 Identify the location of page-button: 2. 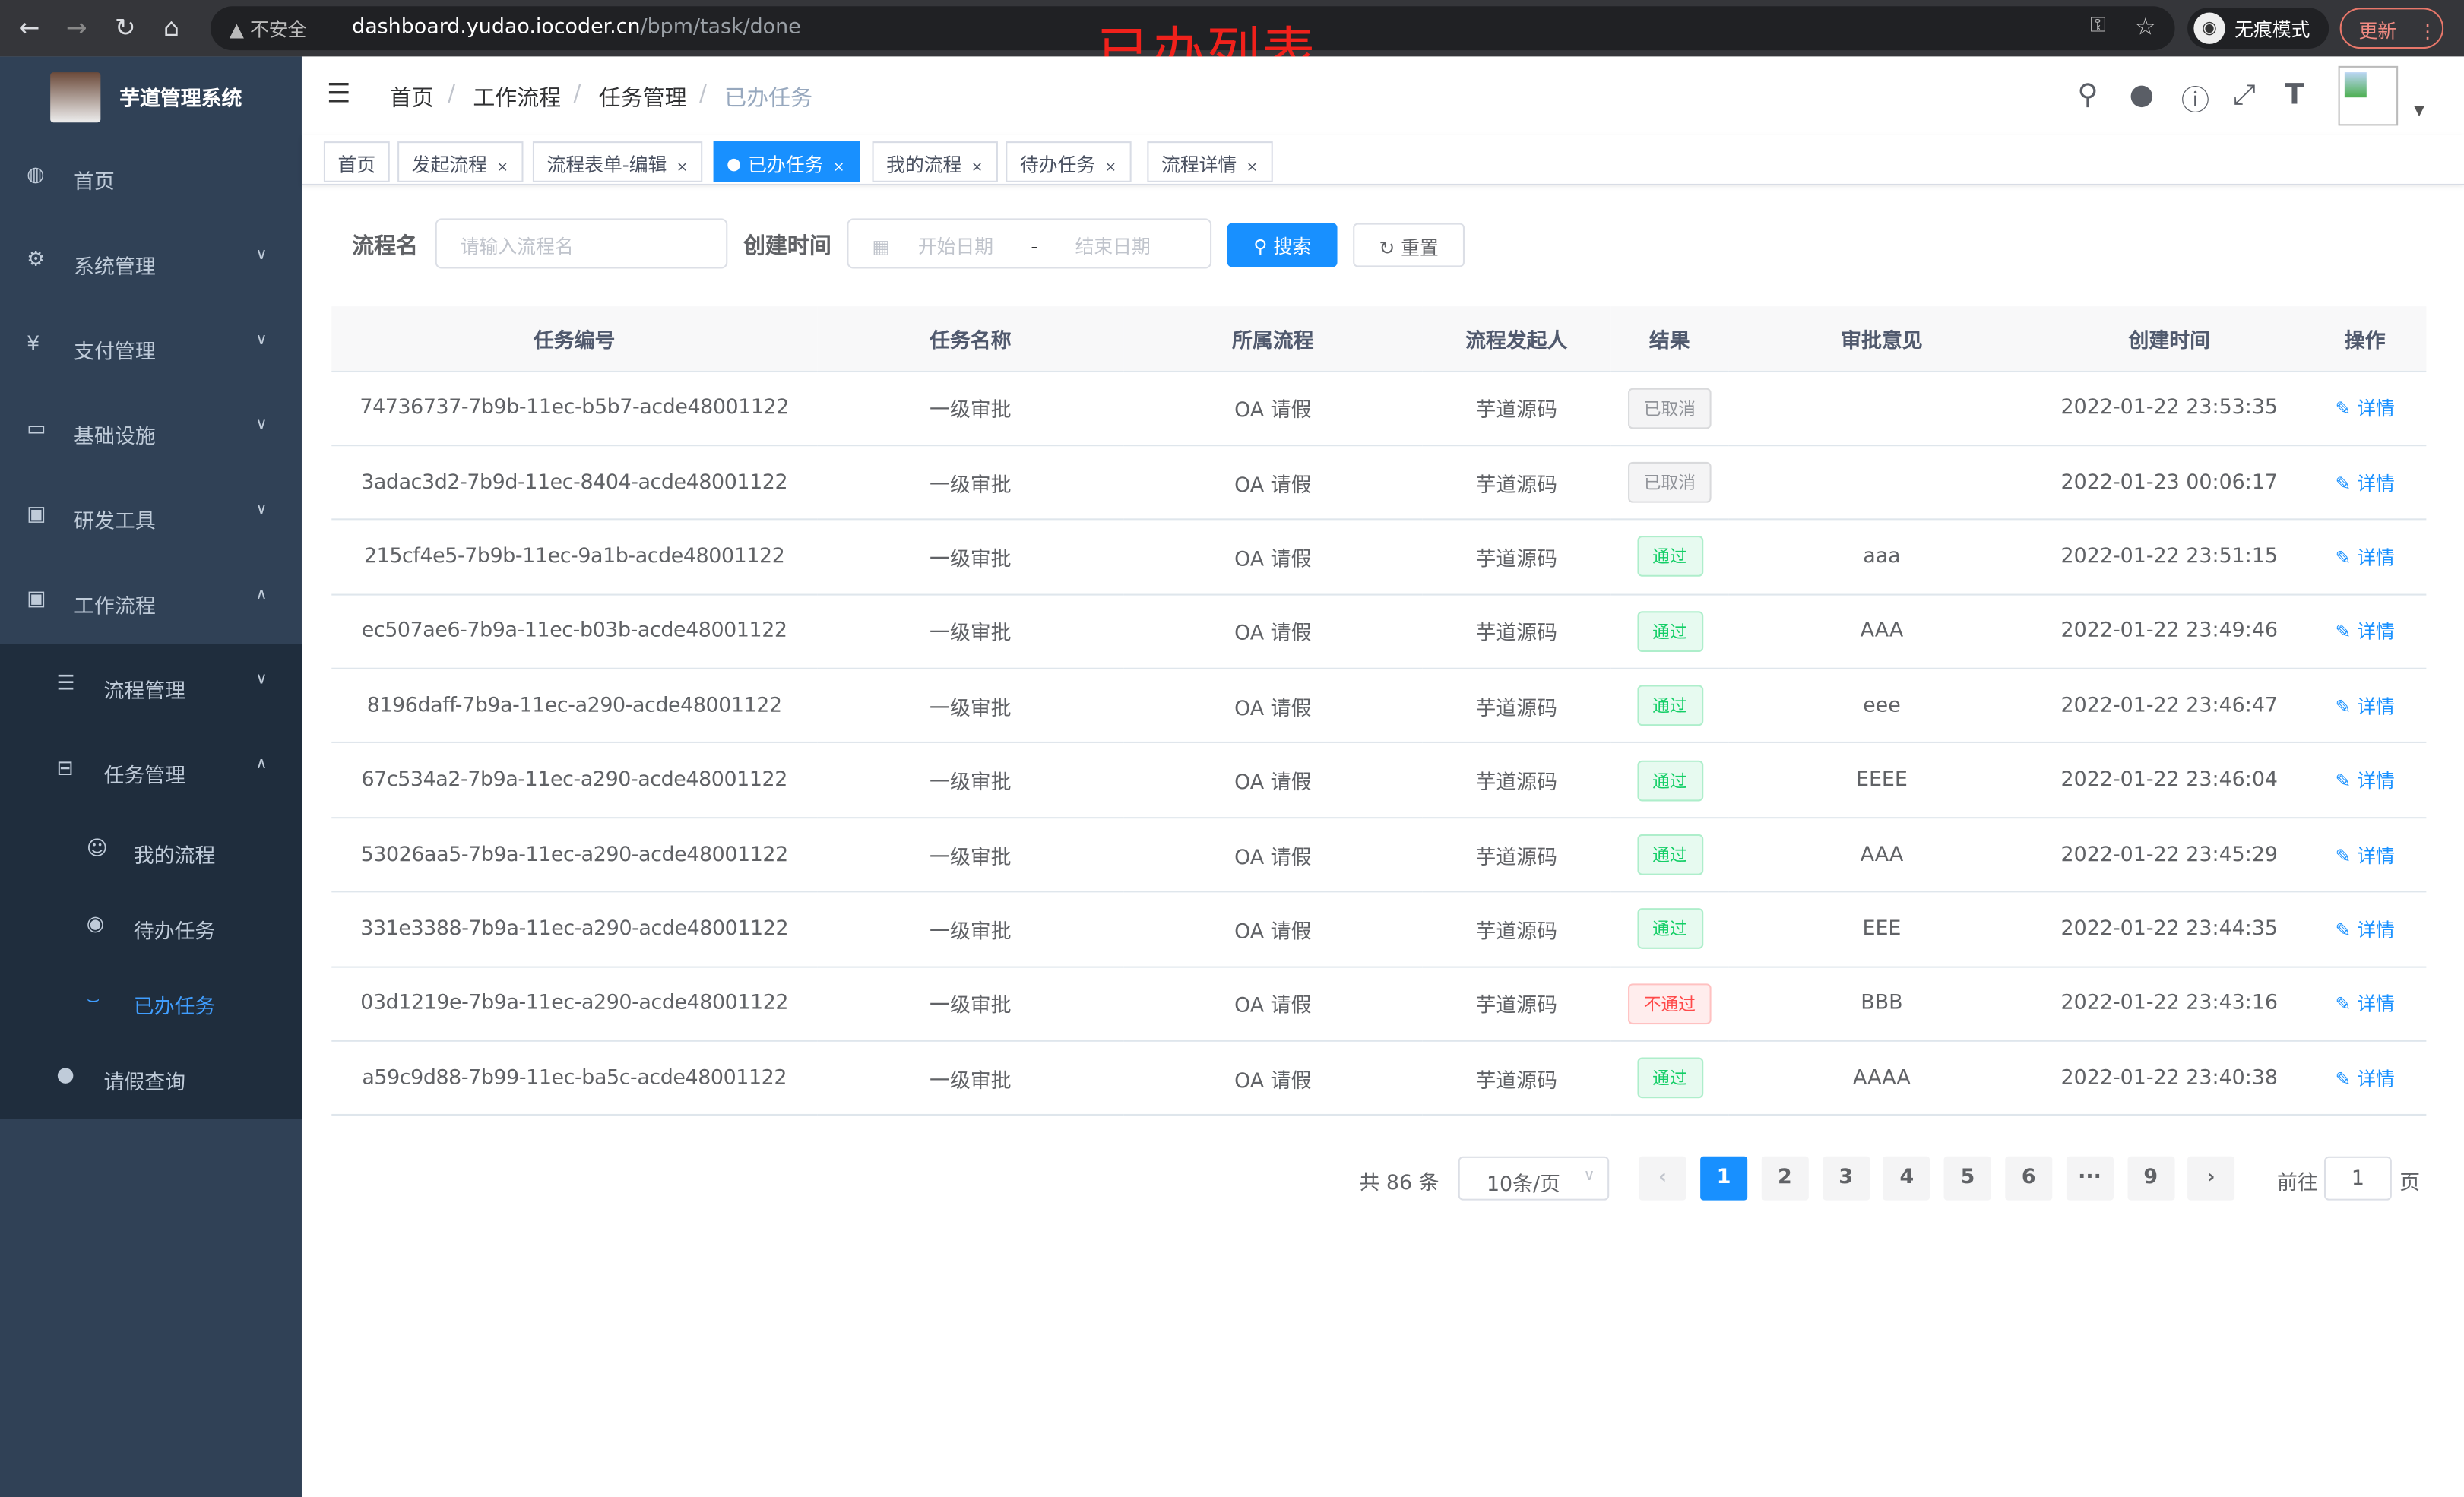
(1785, 1178).